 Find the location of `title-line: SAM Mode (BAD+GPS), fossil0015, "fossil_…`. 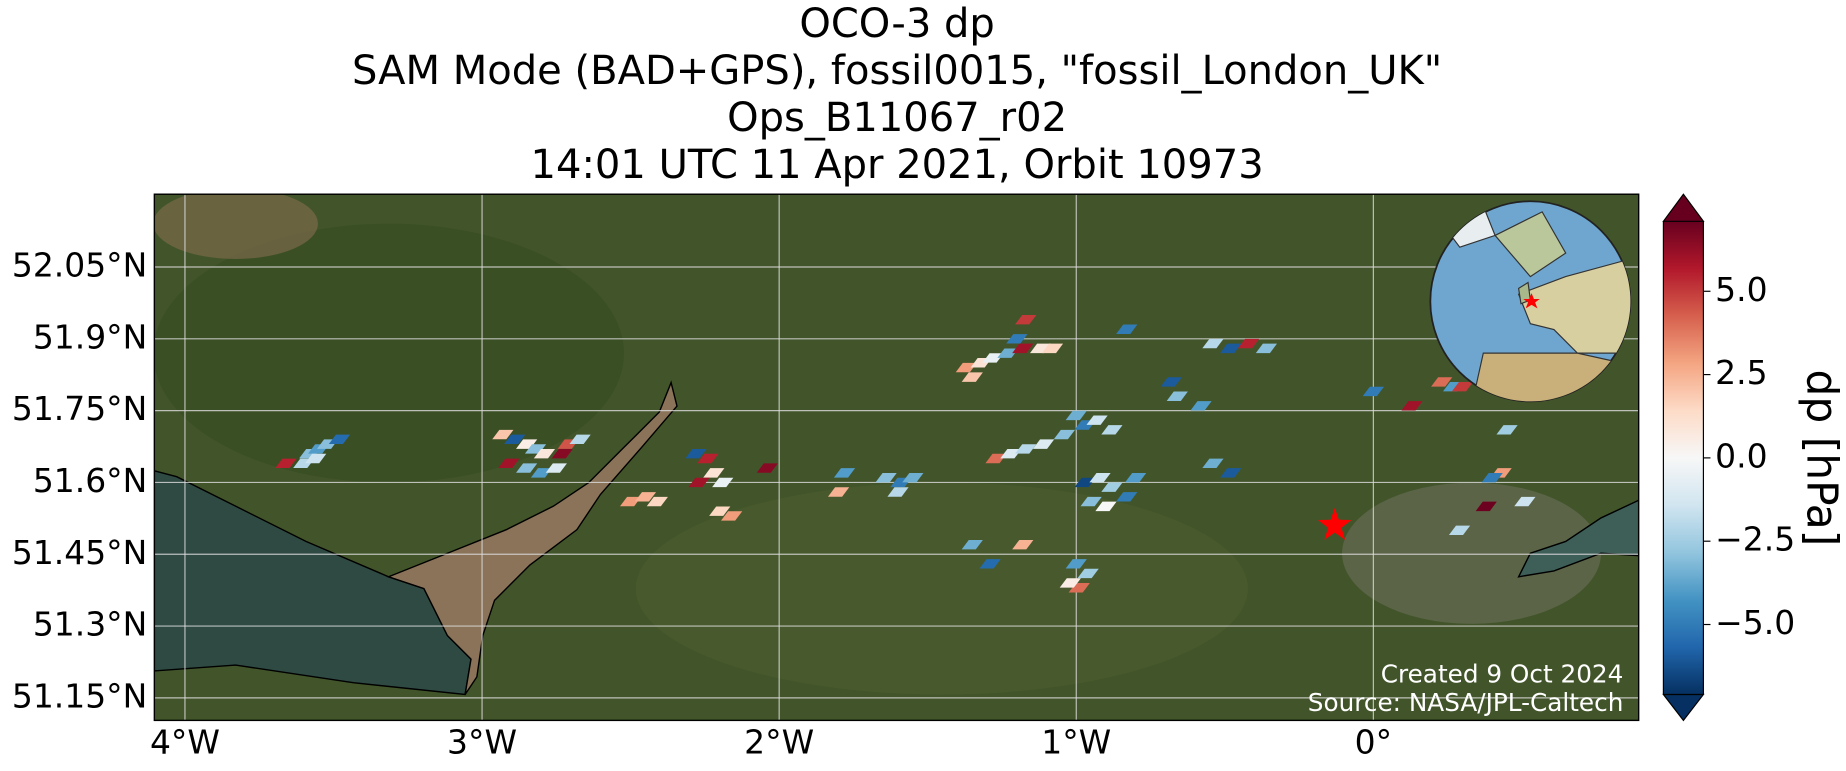

title-line: SAM Mode (BAD+GPS), fossil0015, "fossil_… is located at coordinates (897, 71).